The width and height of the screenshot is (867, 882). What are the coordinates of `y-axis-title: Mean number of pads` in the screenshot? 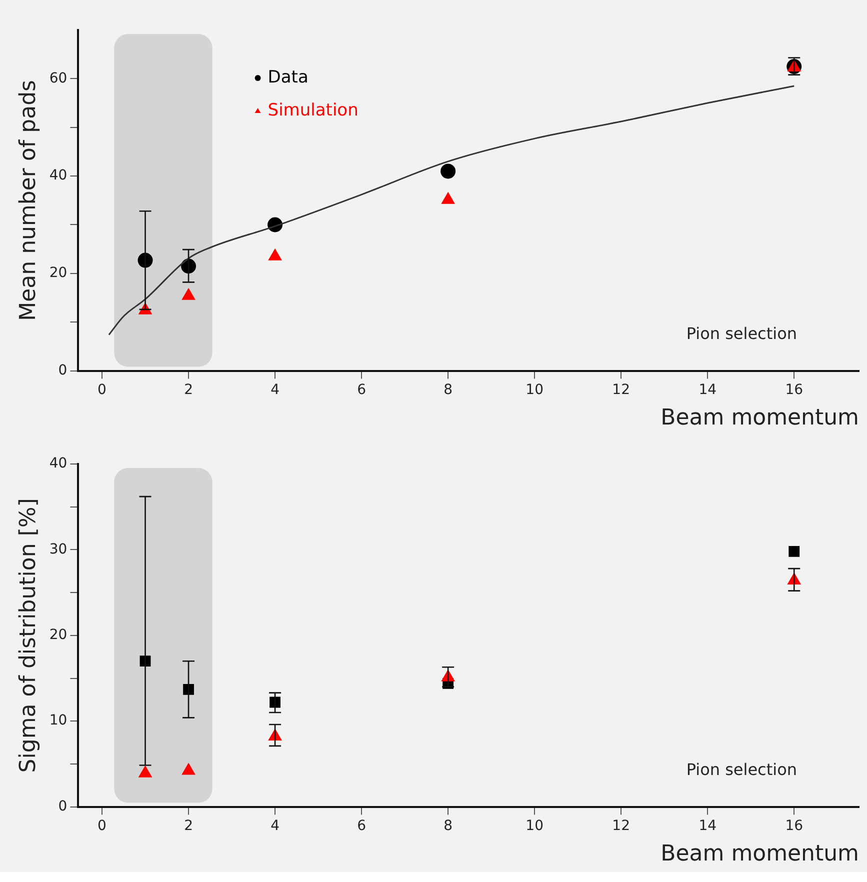 It's located at (28, 200).